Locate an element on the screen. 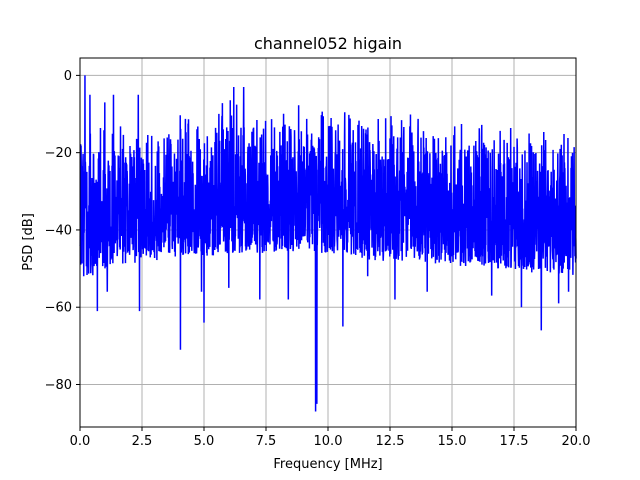  y-tick-label: −80 is located at coordinates (58, 385).